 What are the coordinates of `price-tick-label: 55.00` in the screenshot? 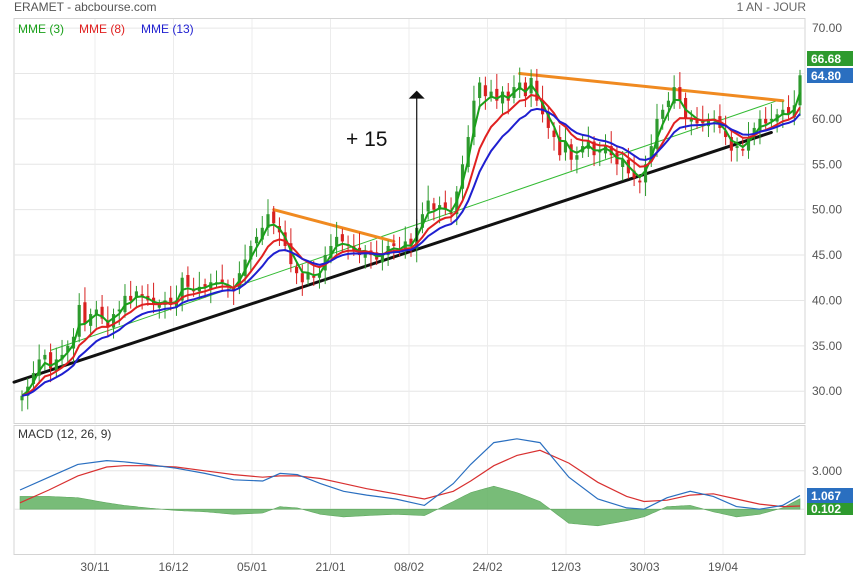 It's located at (827, 164).